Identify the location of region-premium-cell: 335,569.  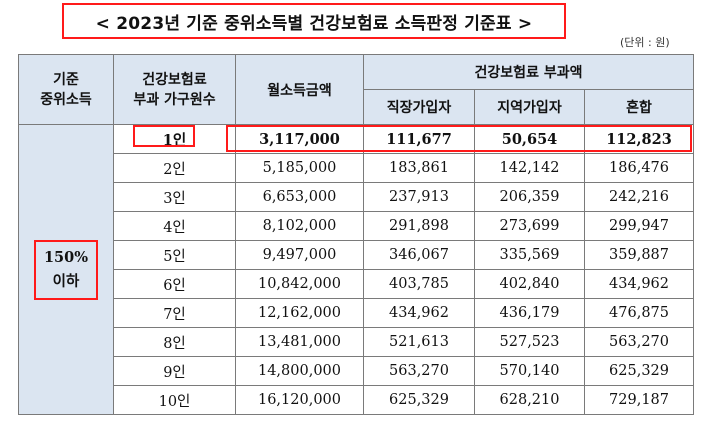
(529, 255).